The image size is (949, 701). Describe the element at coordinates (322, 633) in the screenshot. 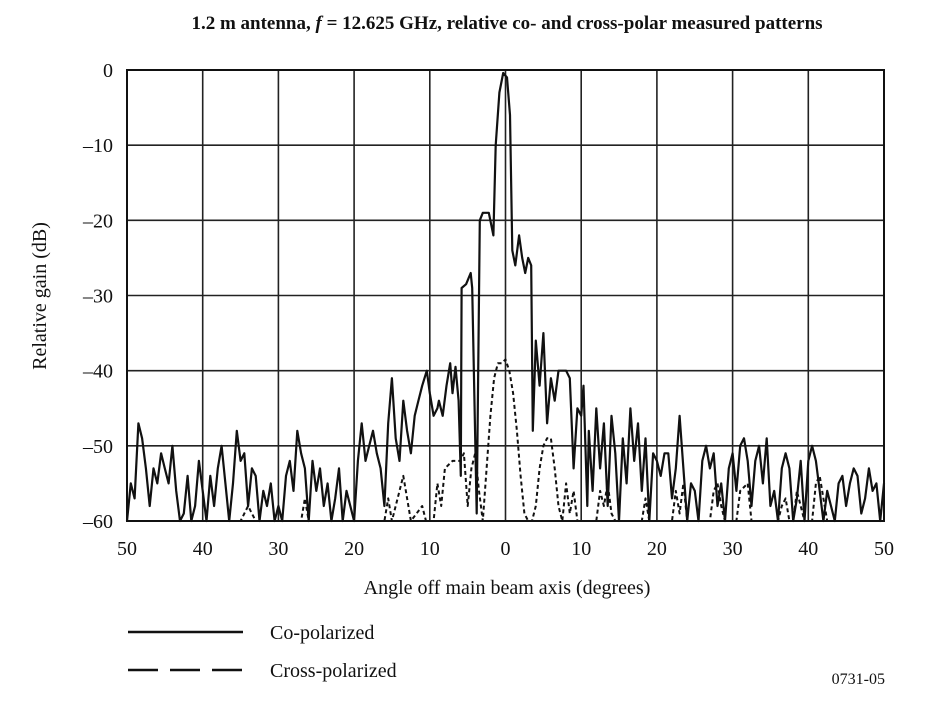

I see `legend-label-co-polarized: Co-polarized` at that location.